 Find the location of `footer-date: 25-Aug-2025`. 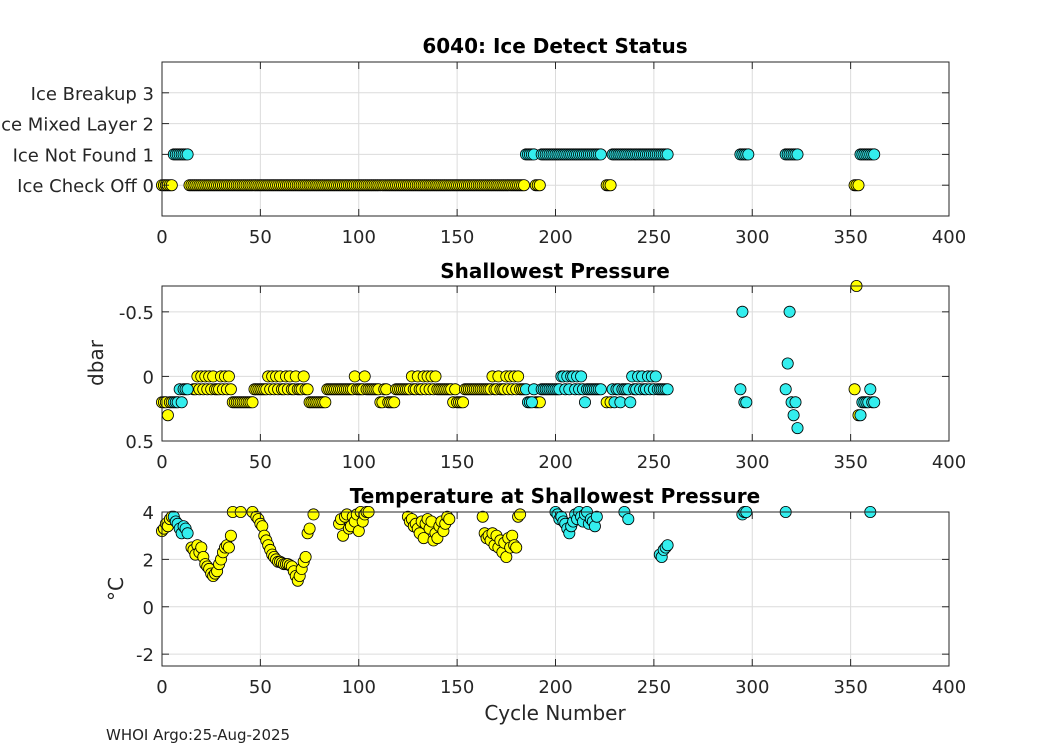

footer-date: 25-Aug-2025 is located at coordinates (242, 735).